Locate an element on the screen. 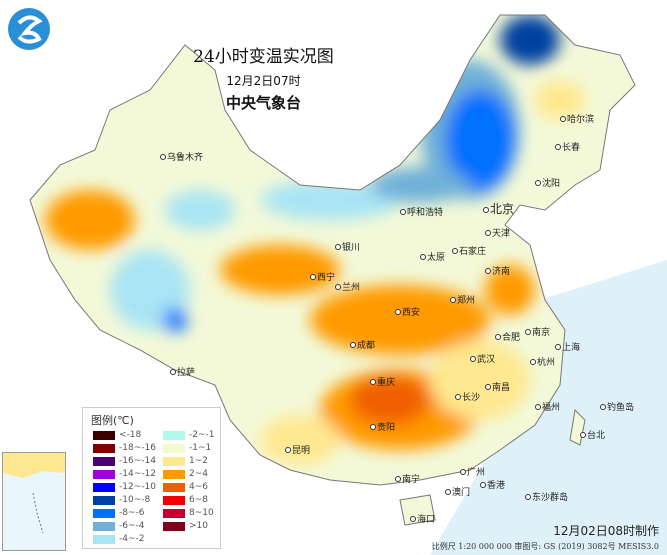 This screenshot has height=555, width=667. legend-item: -16~-14 is located at coordinates (124, 461).